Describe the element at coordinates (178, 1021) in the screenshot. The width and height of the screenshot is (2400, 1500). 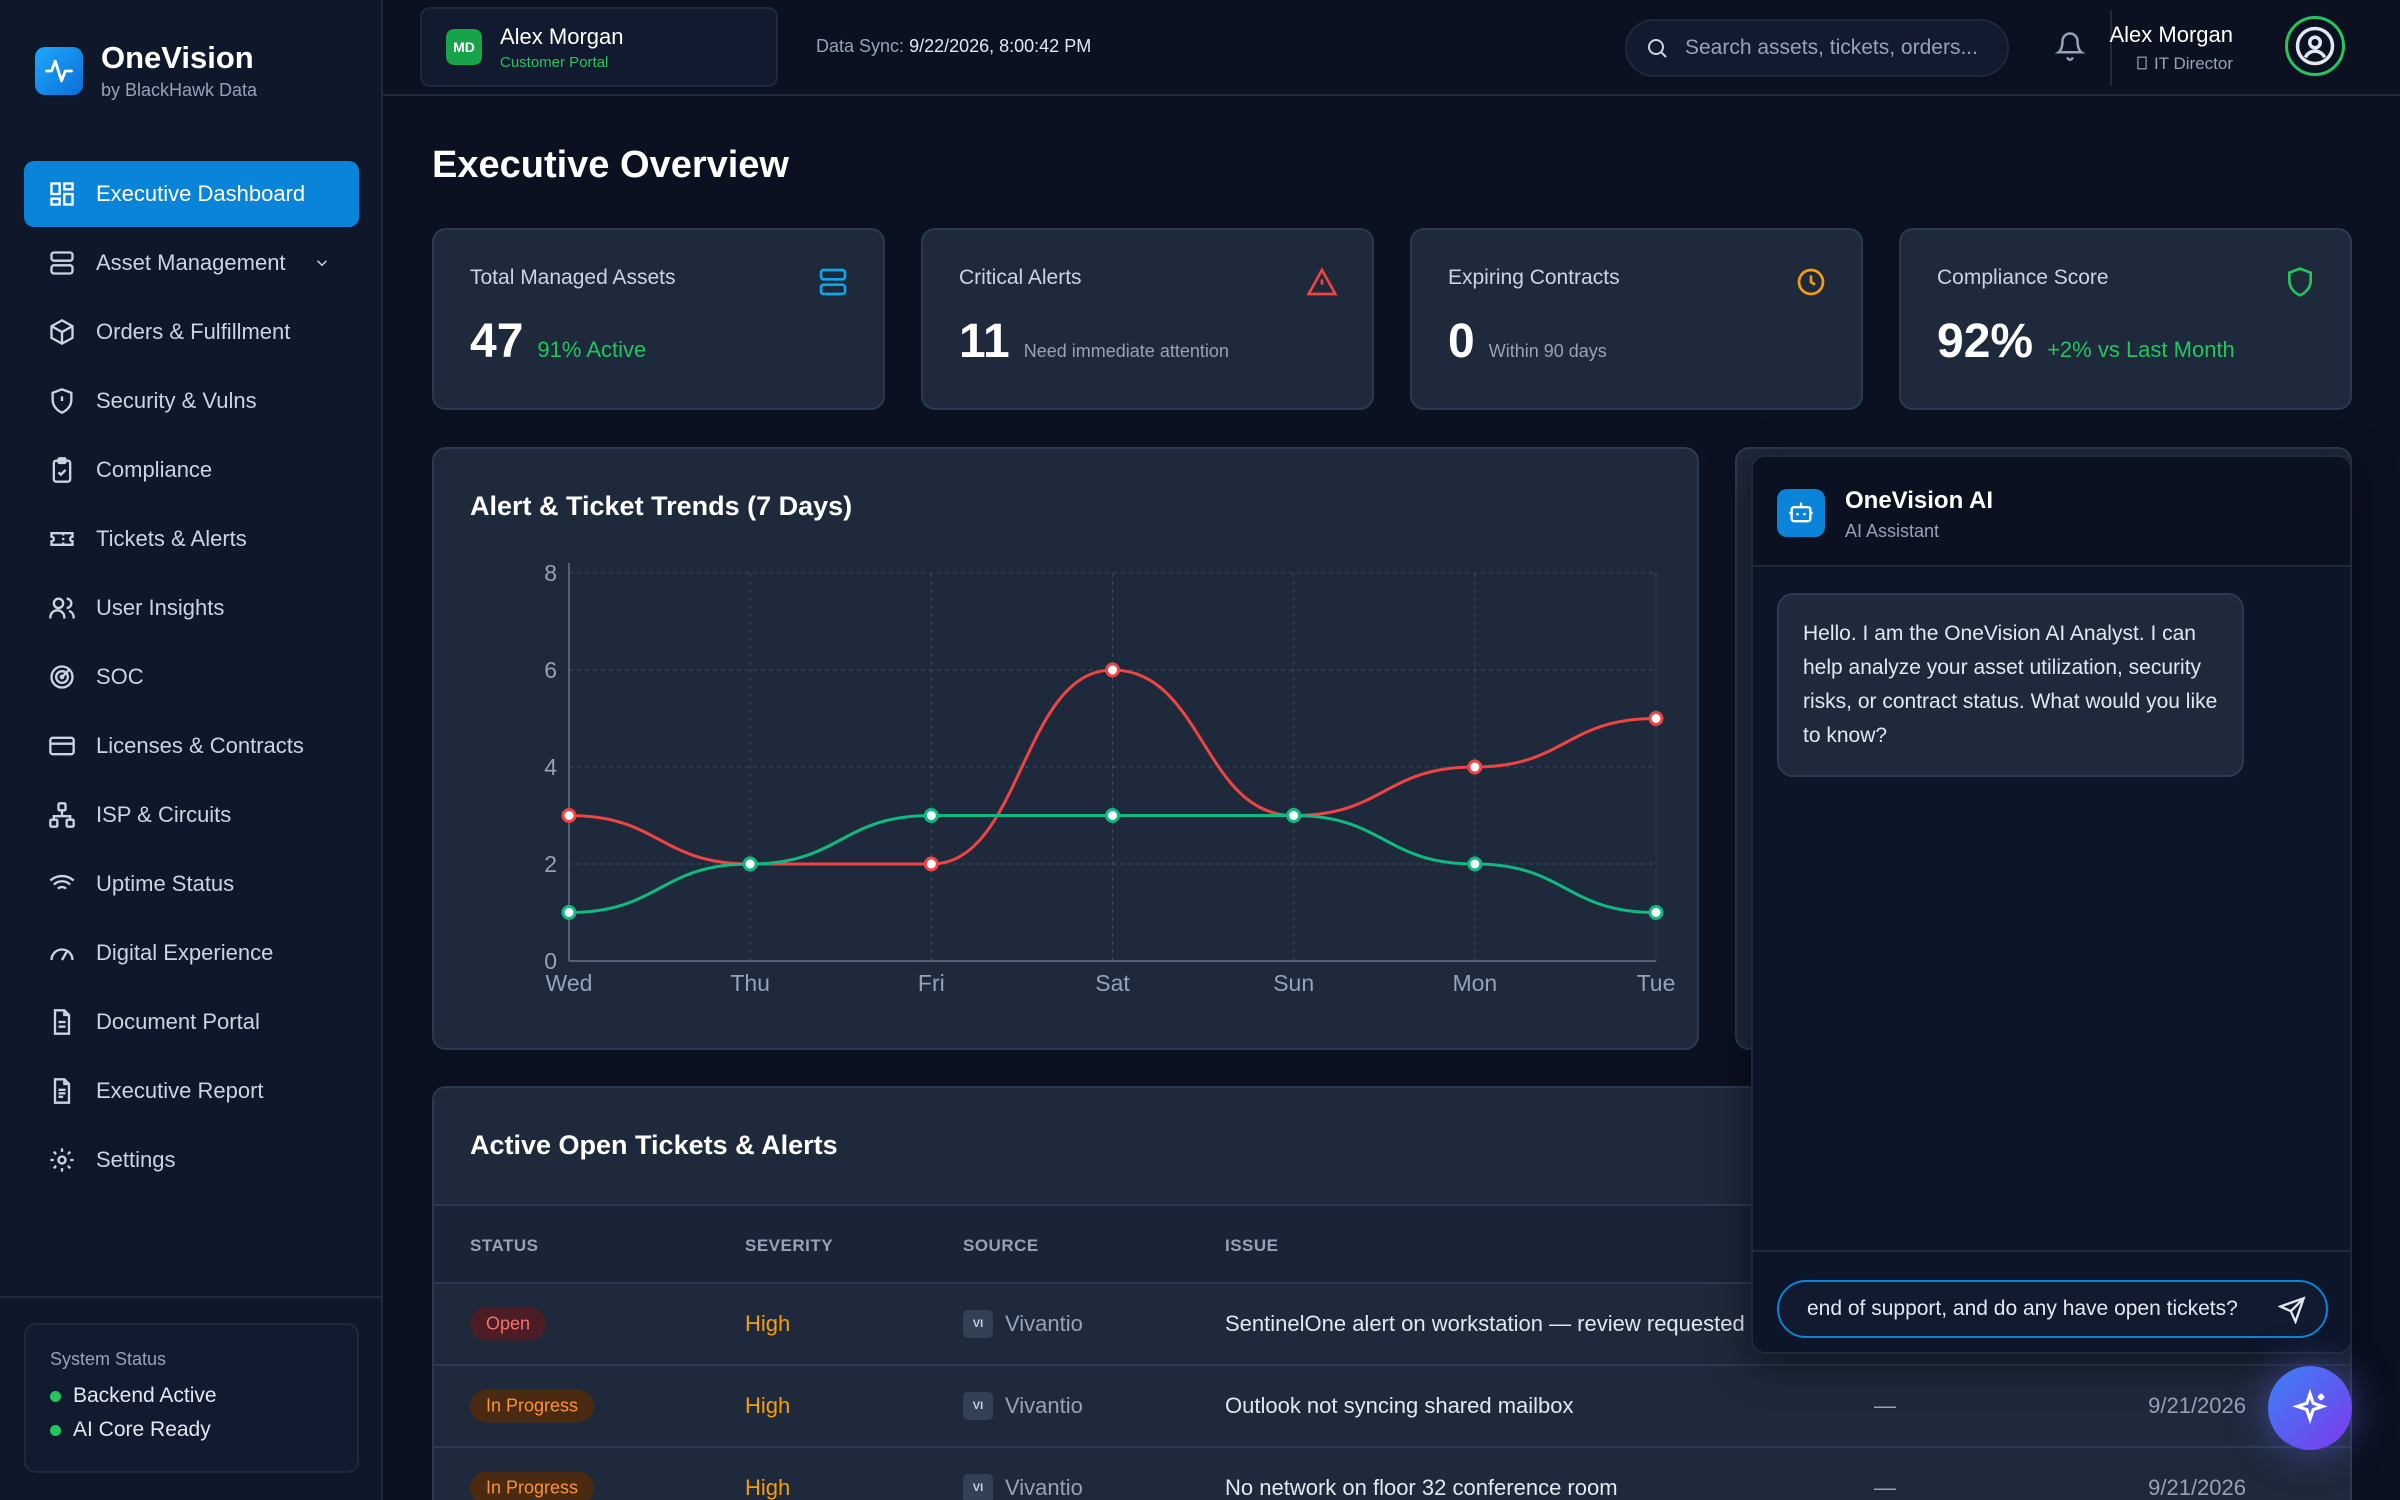
I see `sidebar-item-label: Document Portal` at that location.